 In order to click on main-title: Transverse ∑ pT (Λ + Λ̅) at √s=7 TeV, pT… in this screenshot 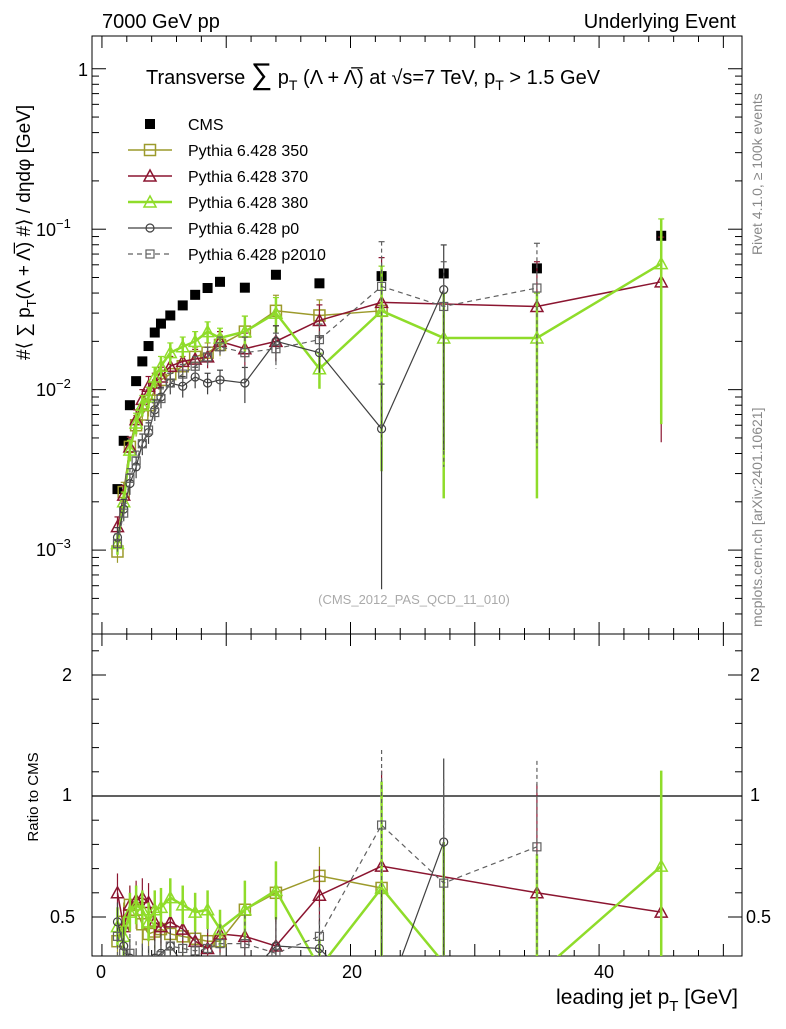, I will do `click(373, 75)`.